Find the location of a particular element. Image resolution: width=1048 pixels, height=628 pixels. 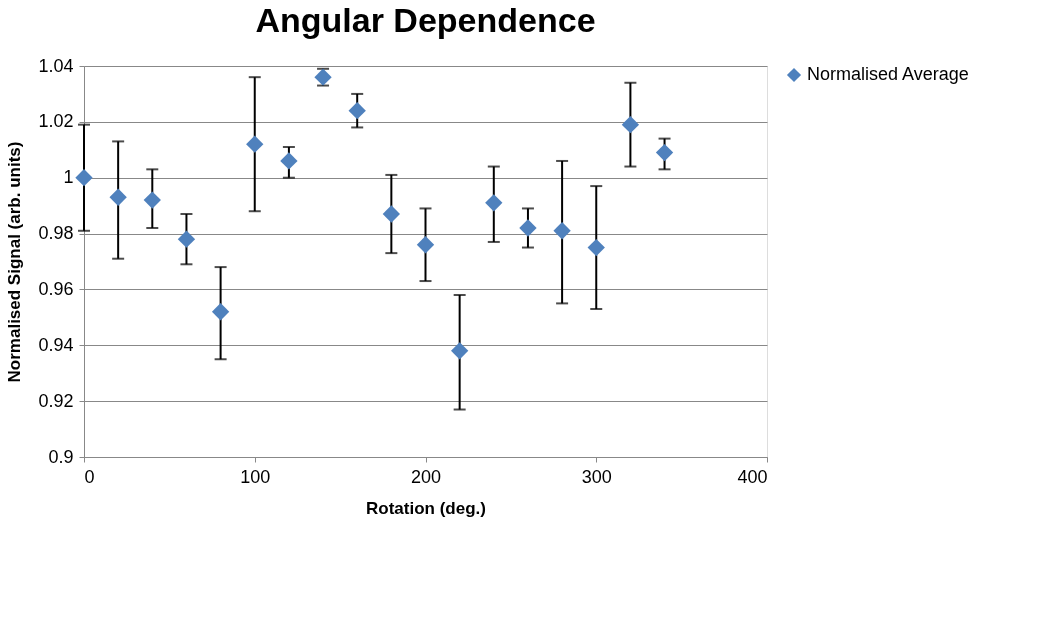

y-tick-label: 0.98 is located at coordinates (56, 233).